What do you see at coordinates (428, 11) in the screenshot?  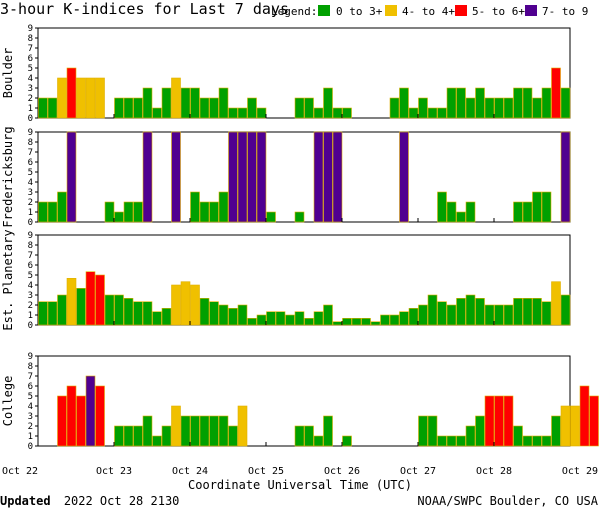 I see `legend-label-yellow: 4- to 4+` at bounding box center [428, 11].